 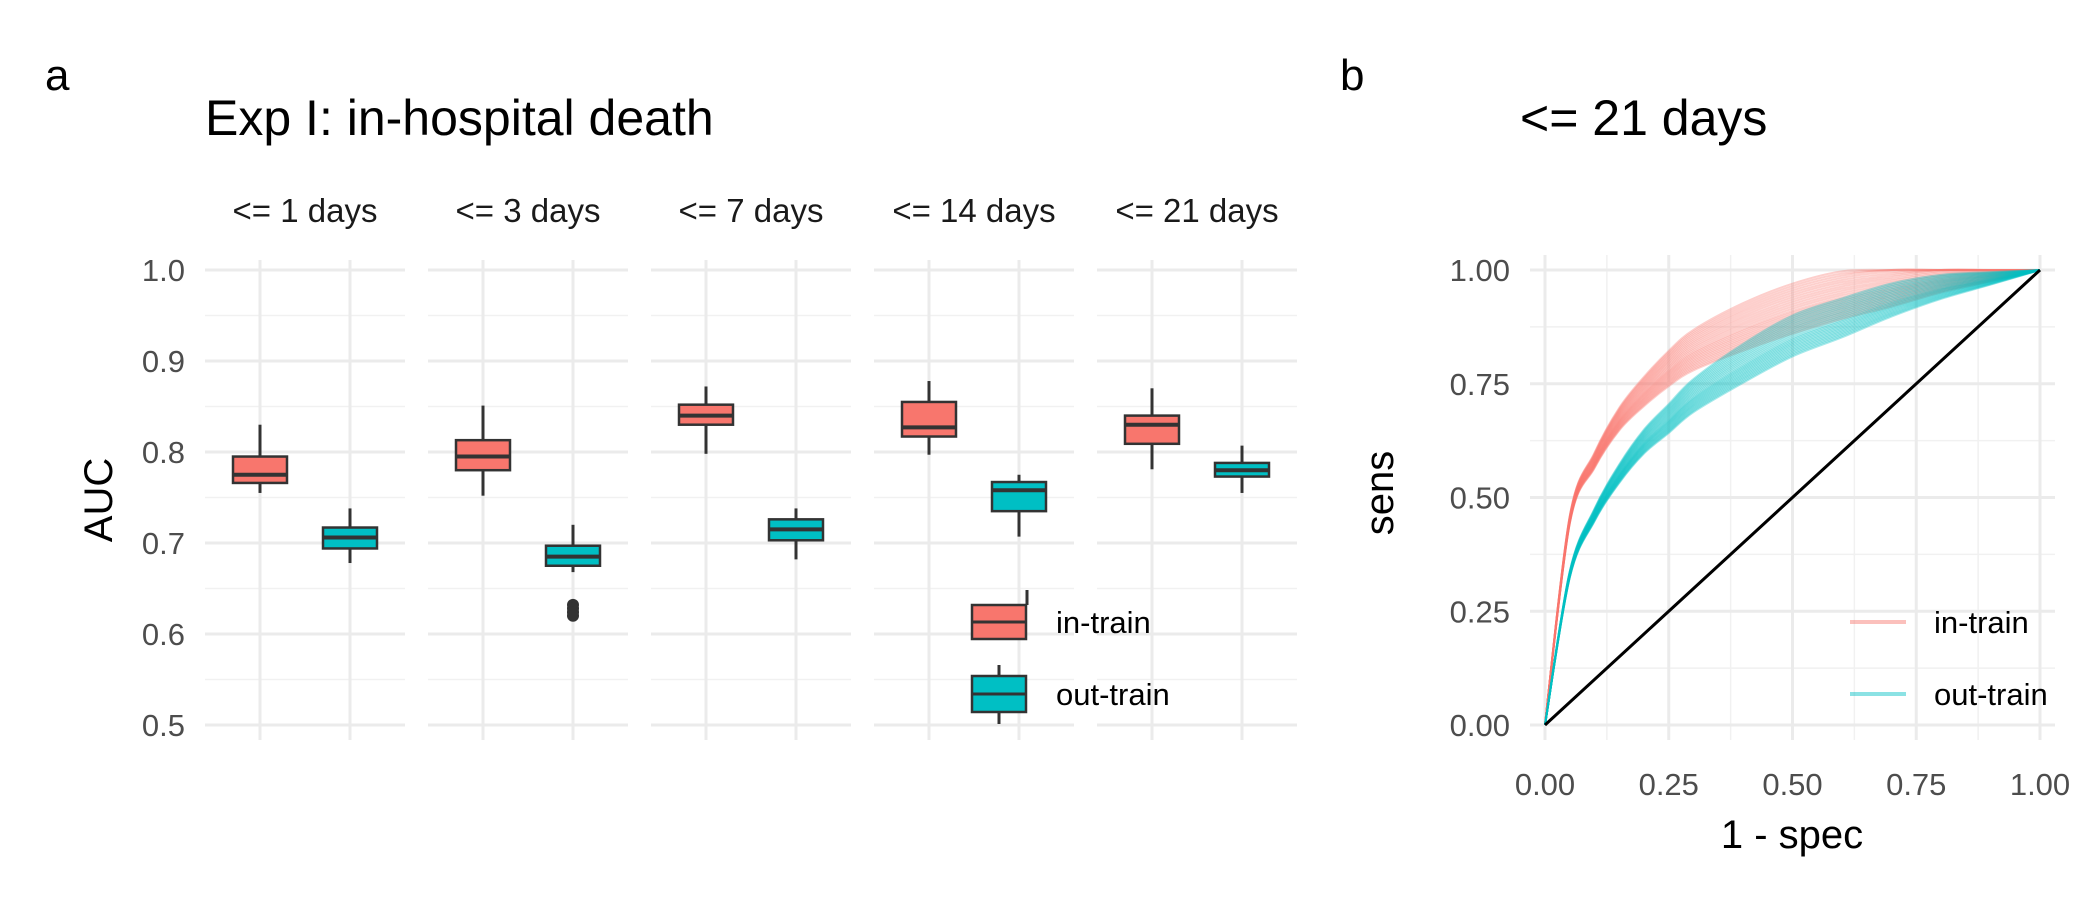 What do you see at coordinates (1380, 493) in the screenshot?
I see `panel-b-y-axis-title: sens` at bounding box center [1380, 493].